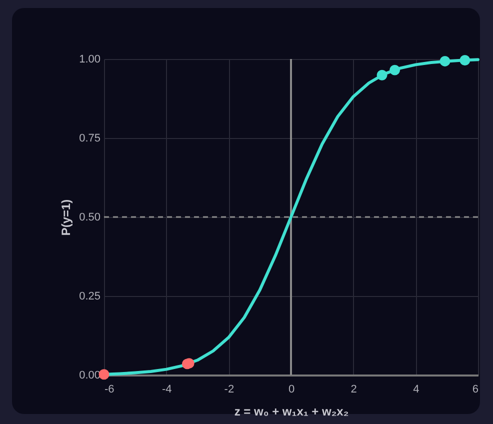 The height and width of the screenshot is (424, 493). Describe the element at coordinates (291, 411) in the screenshot. I see `x-axis-title: z = w₀ + w₁x₁ + w₂x₂` at that location.